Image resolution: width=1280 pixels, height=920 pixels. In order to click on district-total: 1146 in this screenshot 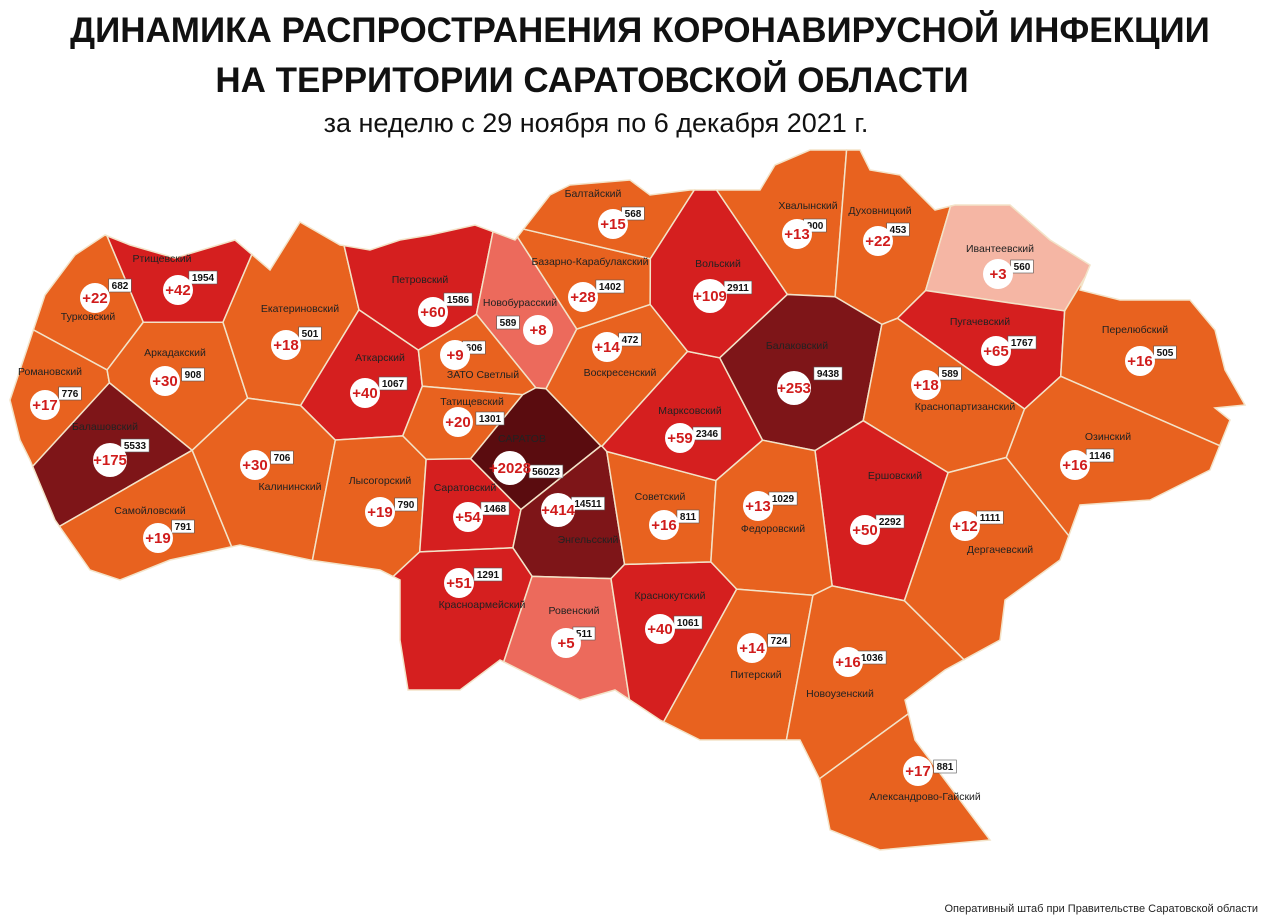, I will do `click(1100, 456)`.